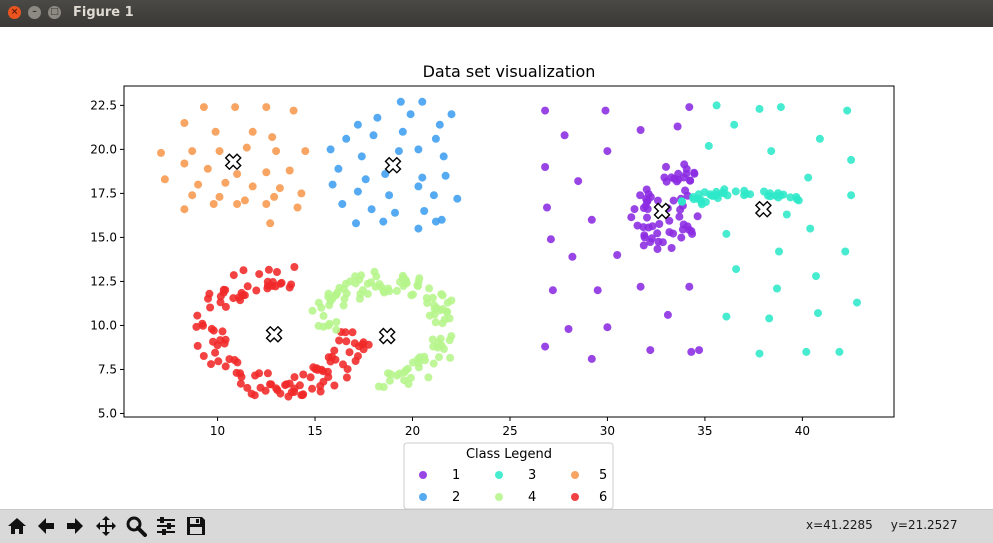  I want to click on centroid-marker, so click(763, 209).